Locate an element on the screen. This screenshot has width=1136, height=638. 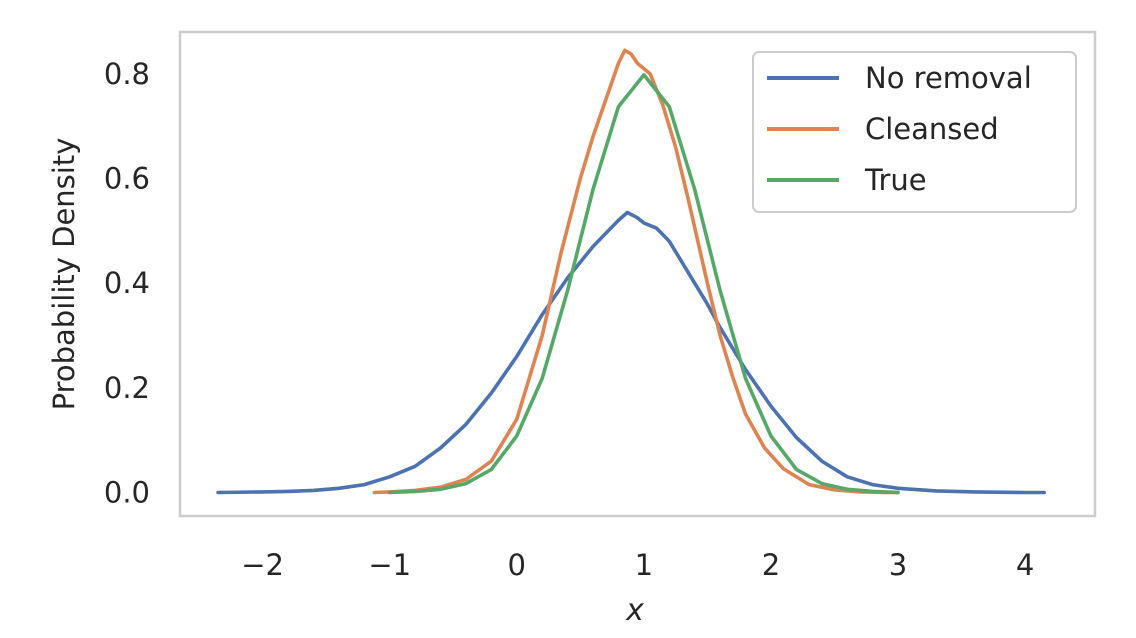
x-tick-label: −1 is located at coordinates (389, 565).